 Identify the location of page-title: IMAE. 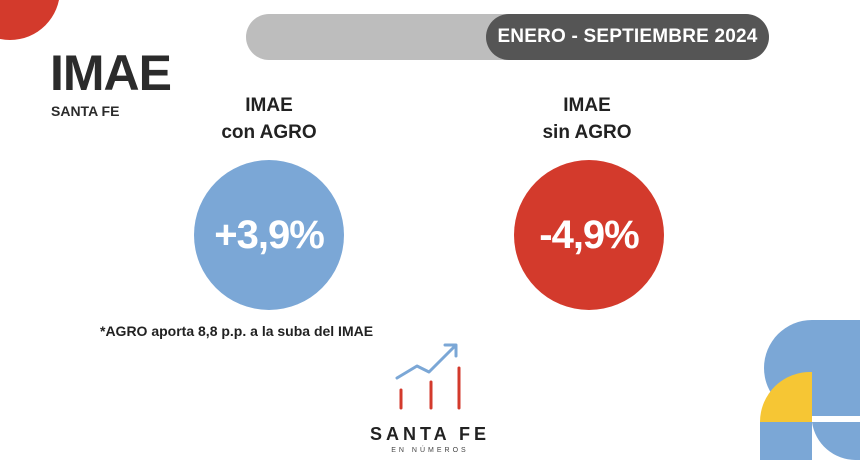
(111, 73).